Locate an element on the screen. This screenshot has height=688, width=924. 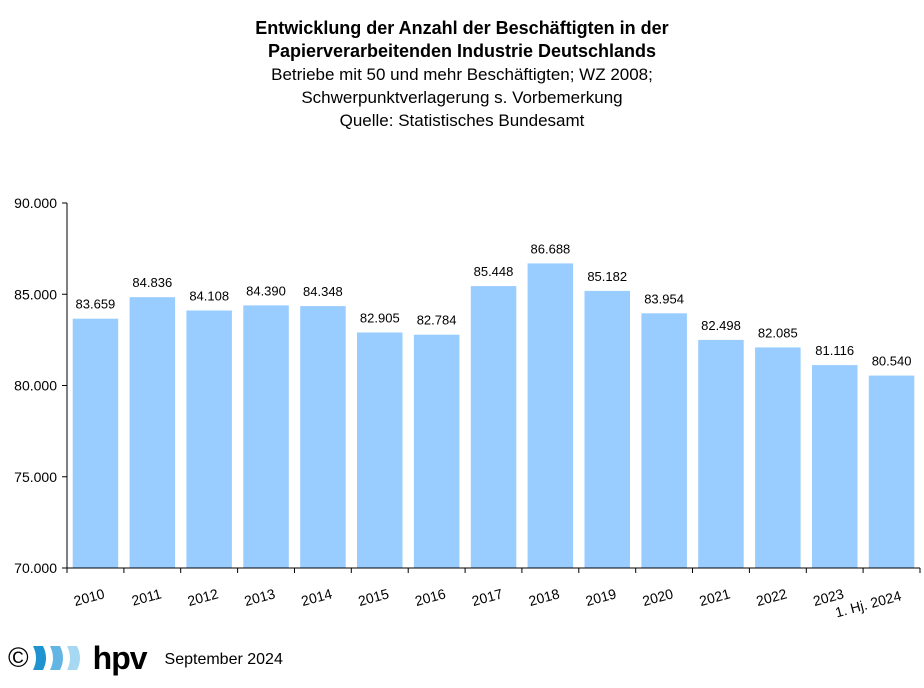
bar-1-hj-2024 is located at coordinates (891, 471).